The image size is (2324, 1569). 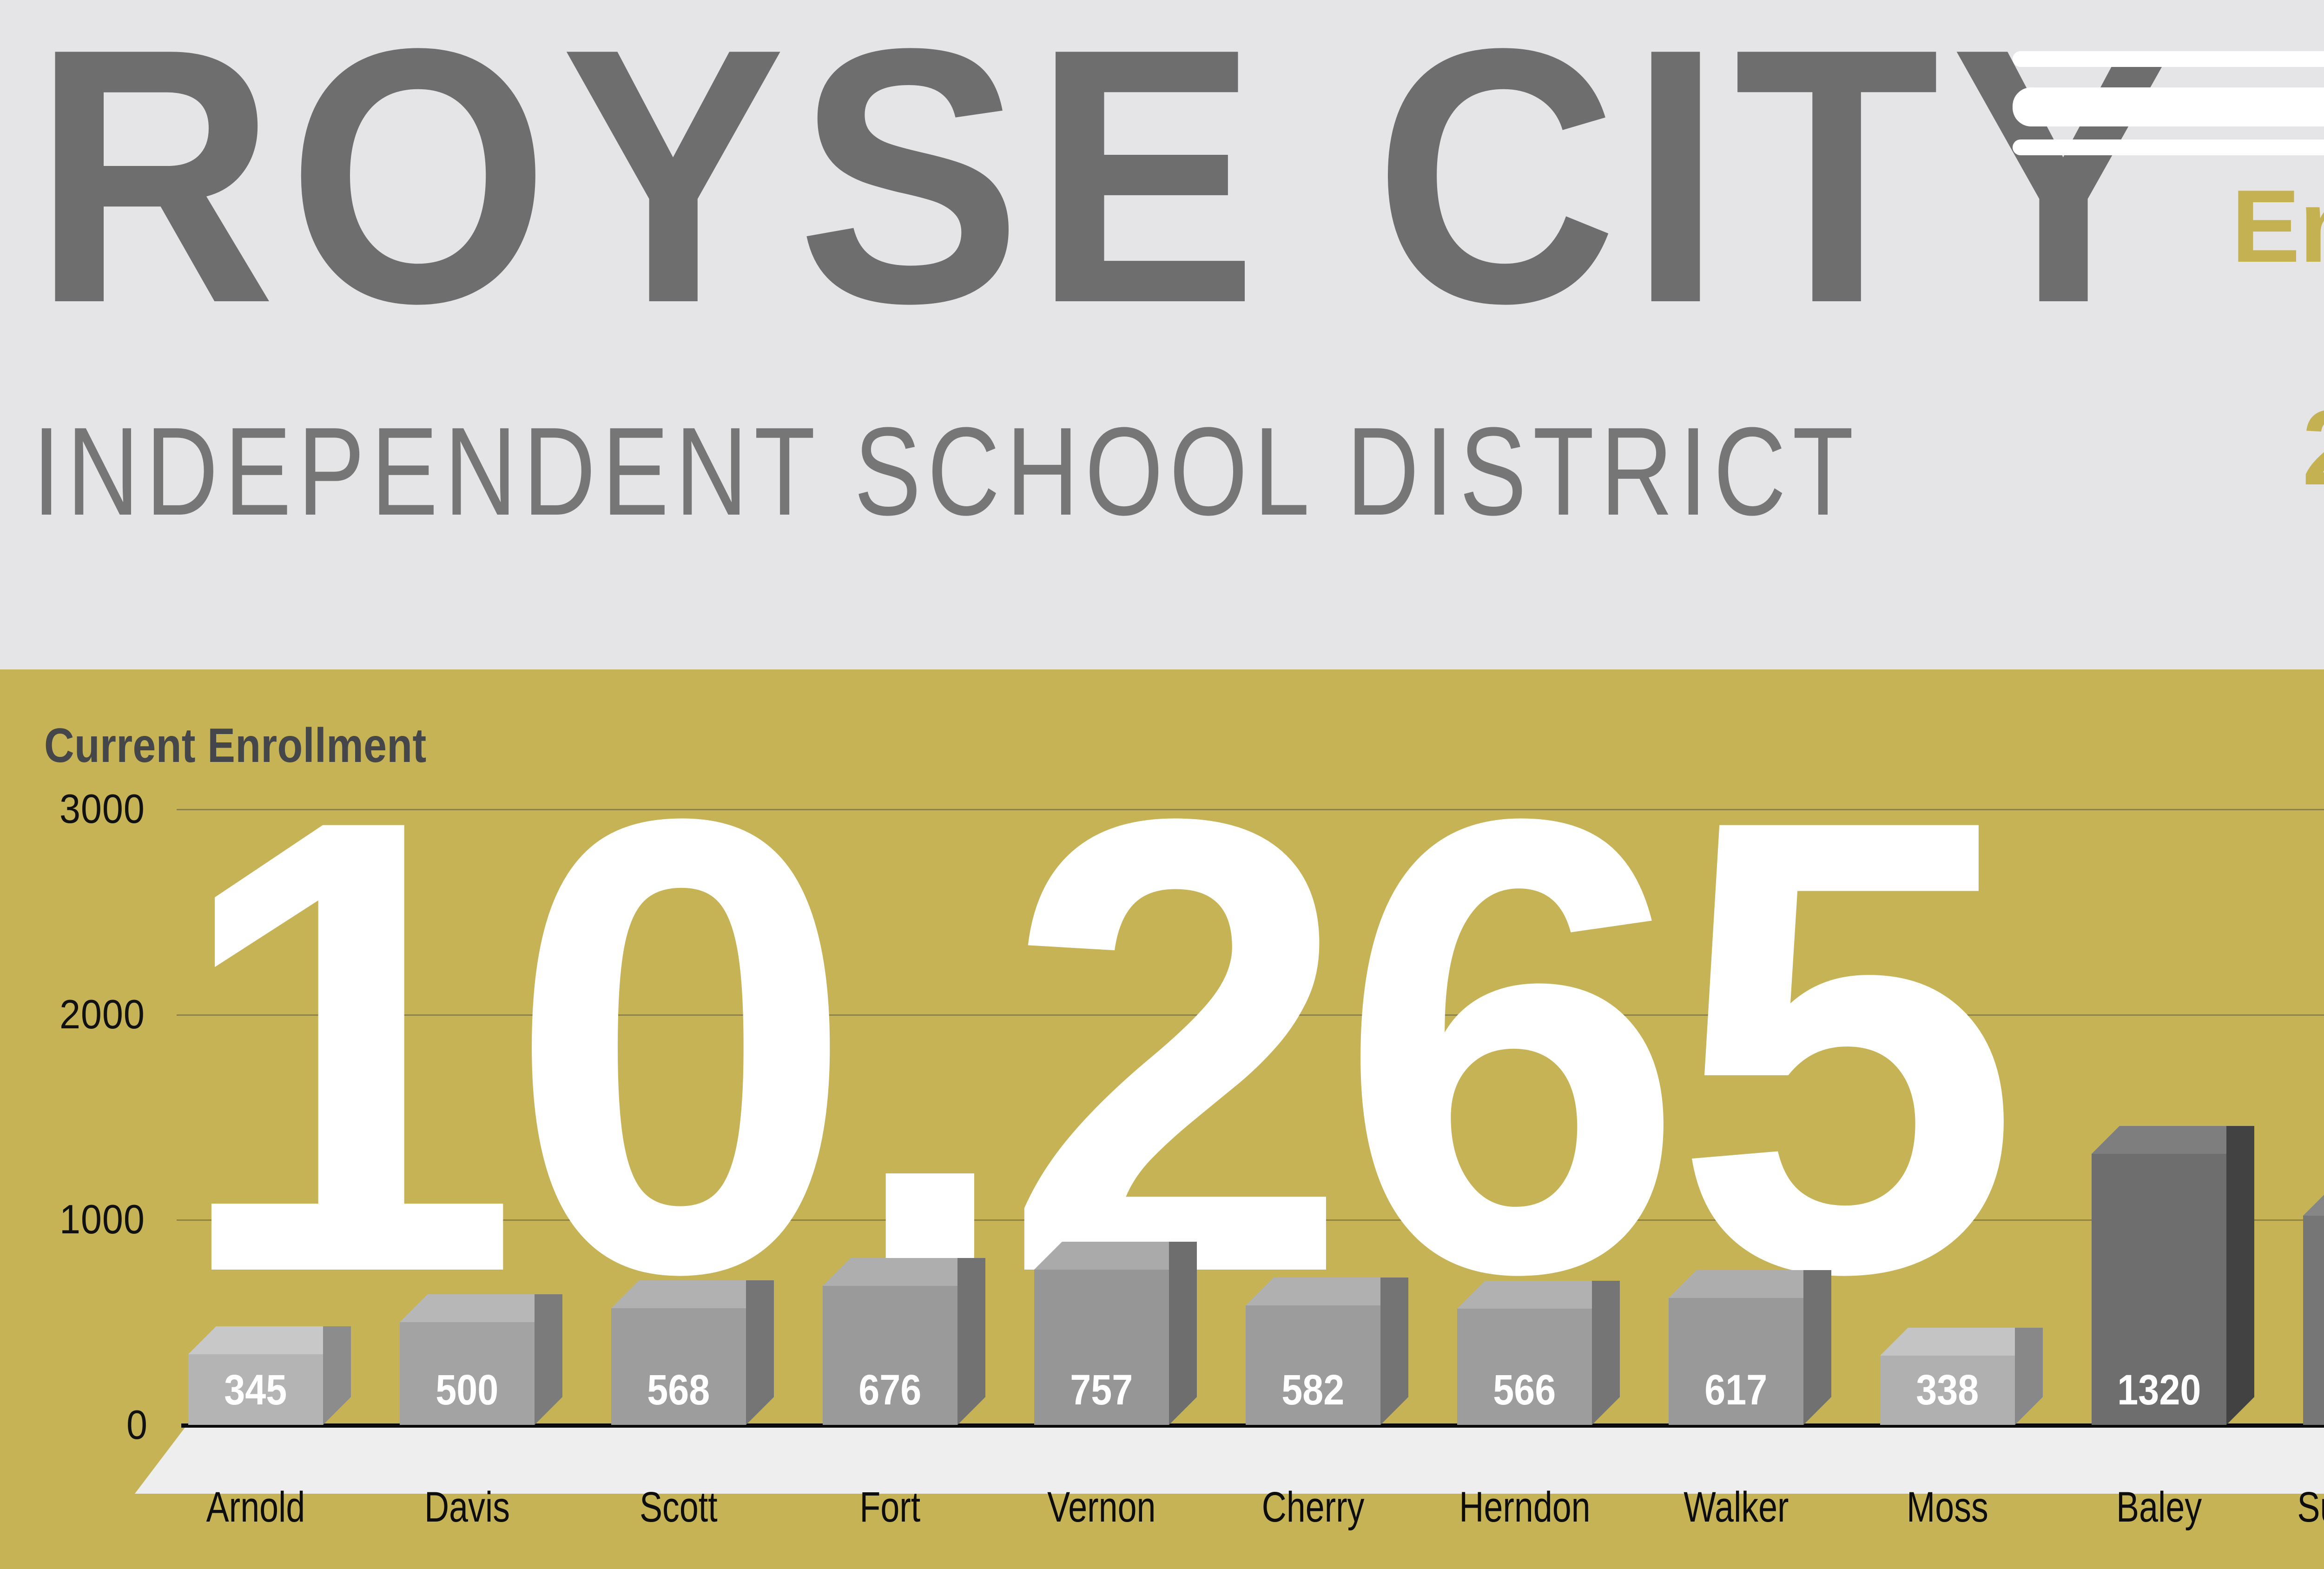 I want to click on as-of-line-date: 2/12/2026, so click(x=2166, y=447).